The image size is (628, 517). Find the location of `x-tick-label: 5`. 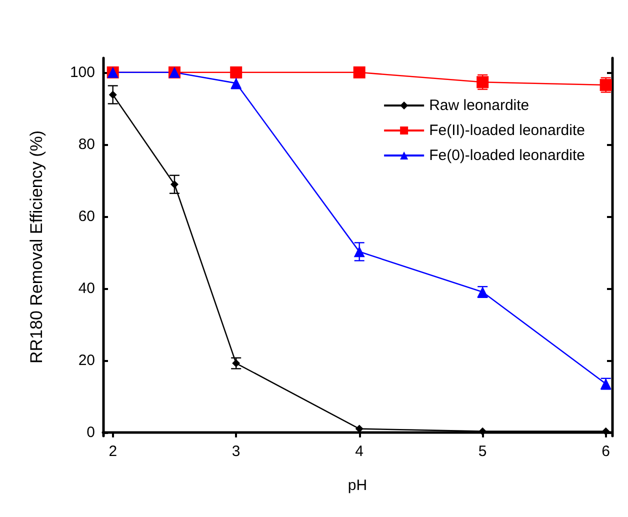

x-tick-label: 5 is located at coordinates (482, 451).